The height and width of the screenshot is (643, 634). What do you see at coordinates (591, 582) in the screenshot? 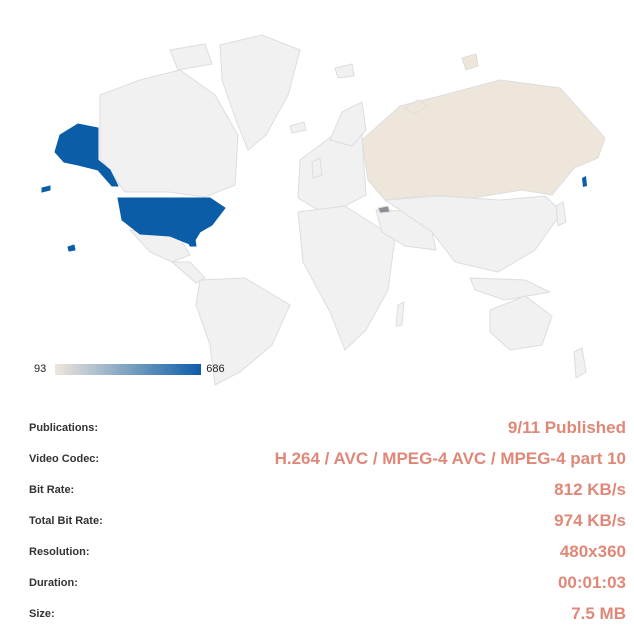
I see `detail-value: 00:01:03` at bounding box center [591, 582].